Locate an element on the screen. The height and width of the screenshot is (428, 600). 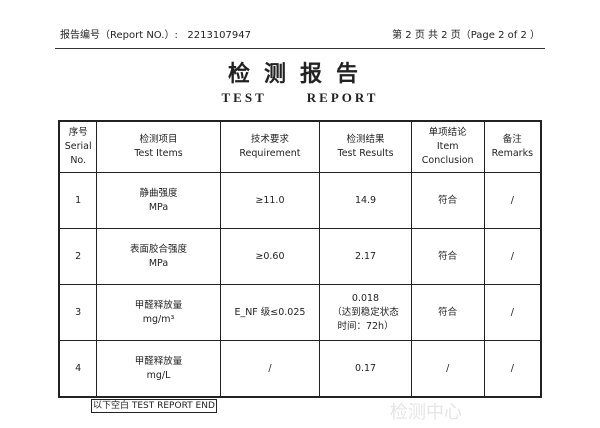
cell-req: ≥0.60 is located at coordinates (270, 256).